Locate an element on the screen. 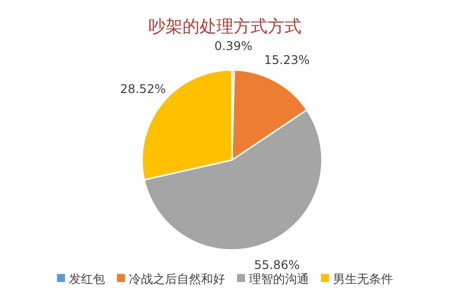  legend-label: 发红包 is located at coordinates (87, 279).